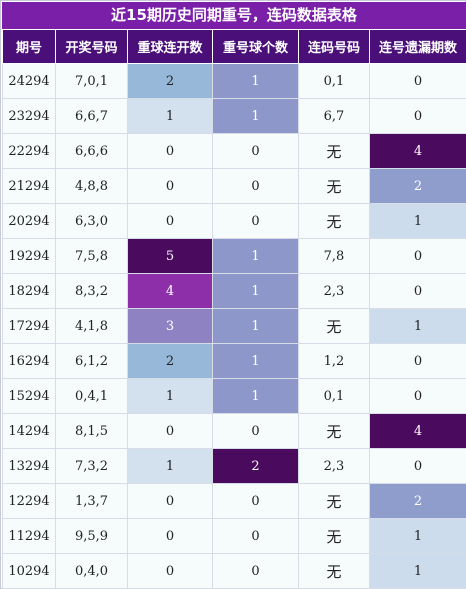 This screenshot has width=466, height=589. What do you see at coordinates (91, 431) in the screenshot?
I see `cell-numbers: 8,1,5` at bounding box center [91, 431].